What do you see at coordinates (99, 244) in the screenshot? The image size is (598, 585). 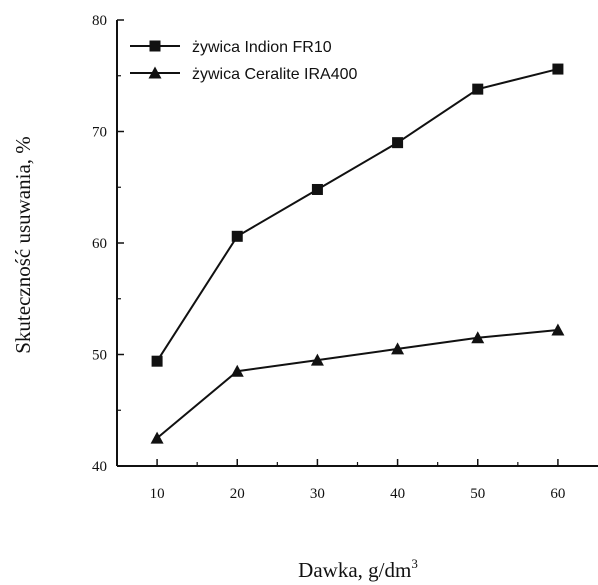 I see `y-tick-label: 60` at bounding box center [99, 244].